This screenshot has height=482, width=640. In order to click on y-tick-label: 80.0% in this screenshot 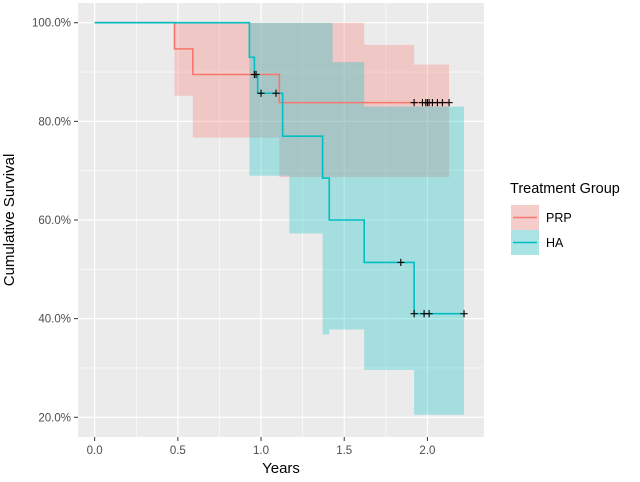, I will do `click(54, 122)`.